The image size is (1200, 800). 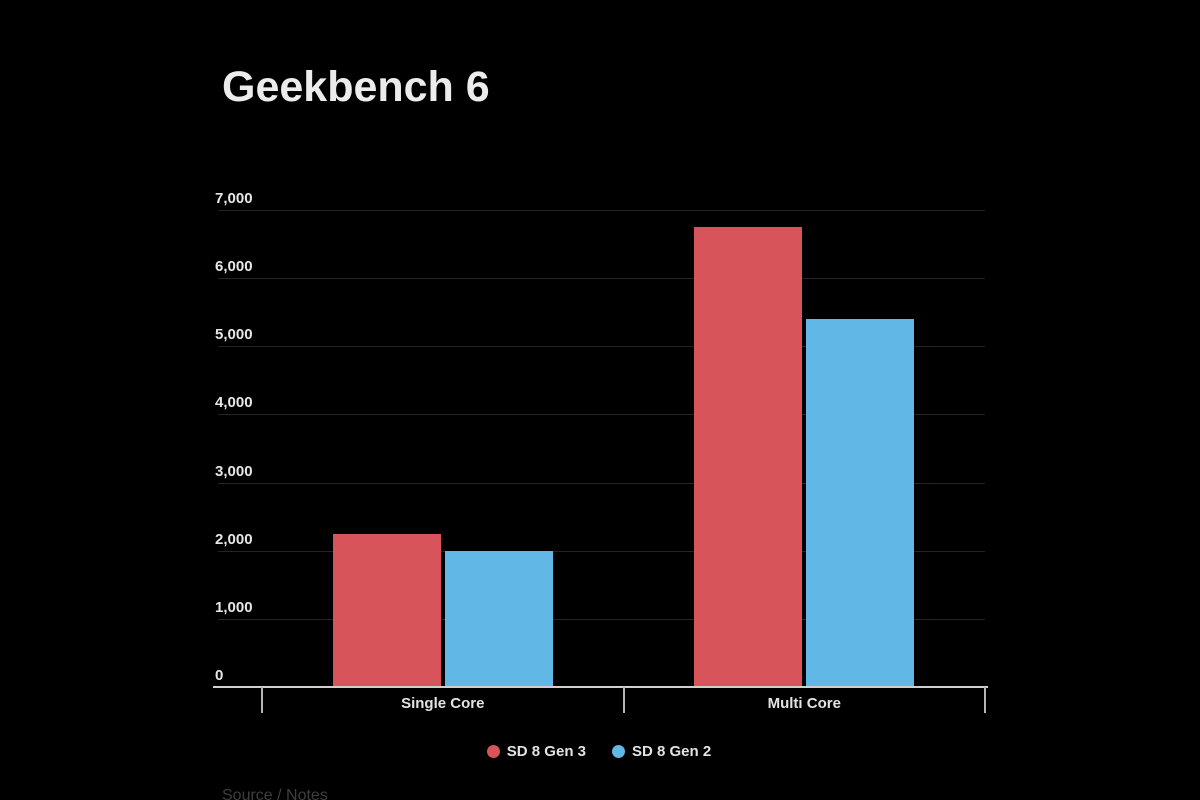 What do you see at coordinates (748, 457) in the screenshot?
I see `bar-sd-8-gen-3-multi-core` at bounding box center [748, 457].